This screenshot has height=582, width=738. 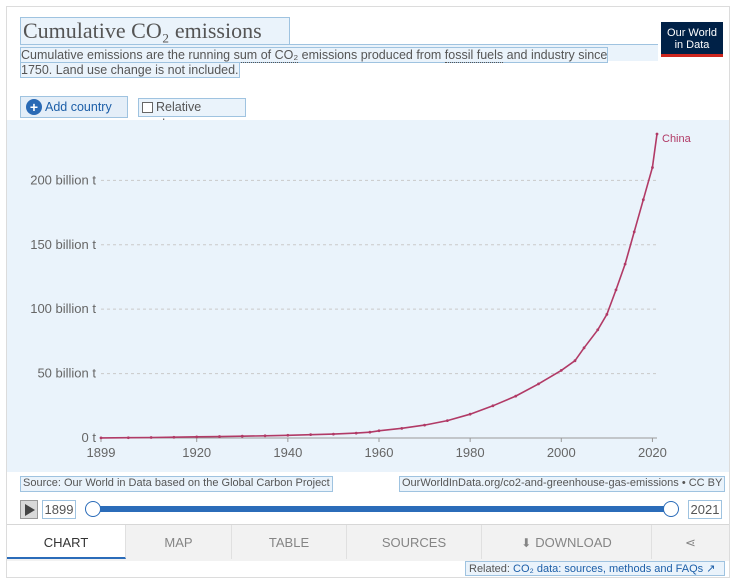 I want to click on timeline-start-year: 1899, so click(x=59, y=509).